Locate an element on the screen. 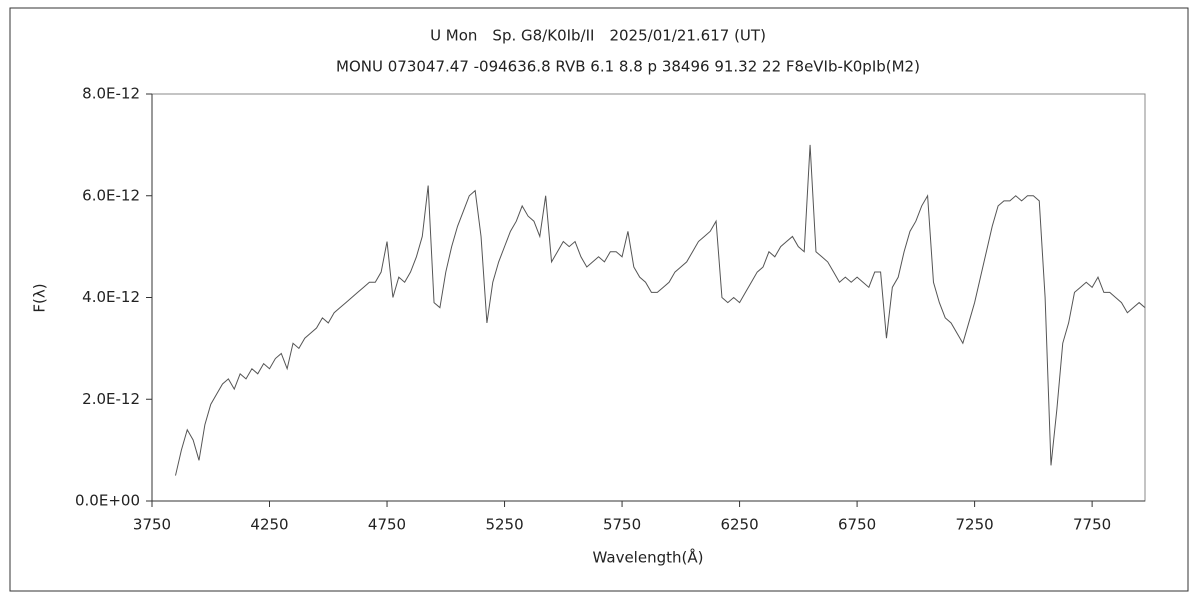  x-tick-label: 7750 is located at coordinates (1092, 525).